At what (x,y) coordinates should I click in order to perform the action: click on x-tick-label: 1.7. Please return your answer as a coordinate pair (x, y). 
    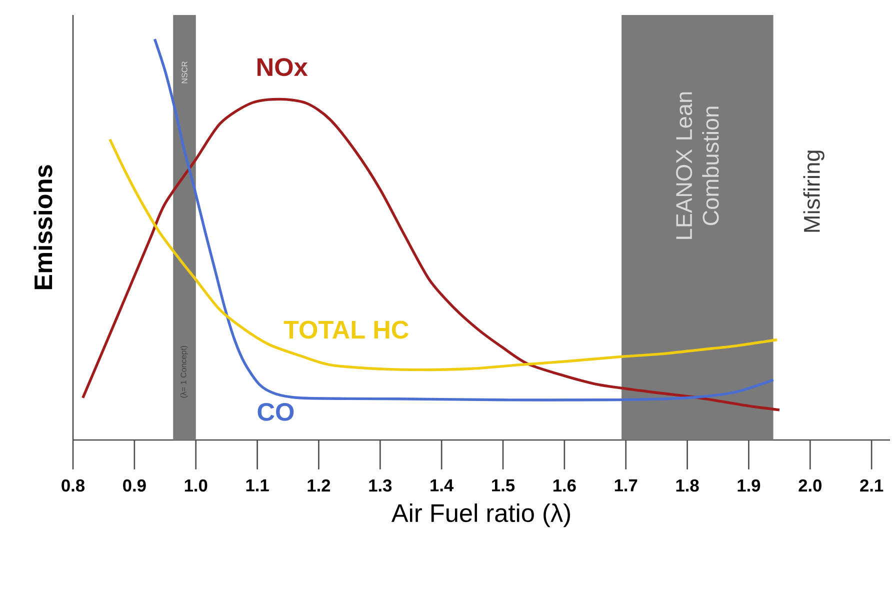
    Looking at the image, I should click on (626, 485).